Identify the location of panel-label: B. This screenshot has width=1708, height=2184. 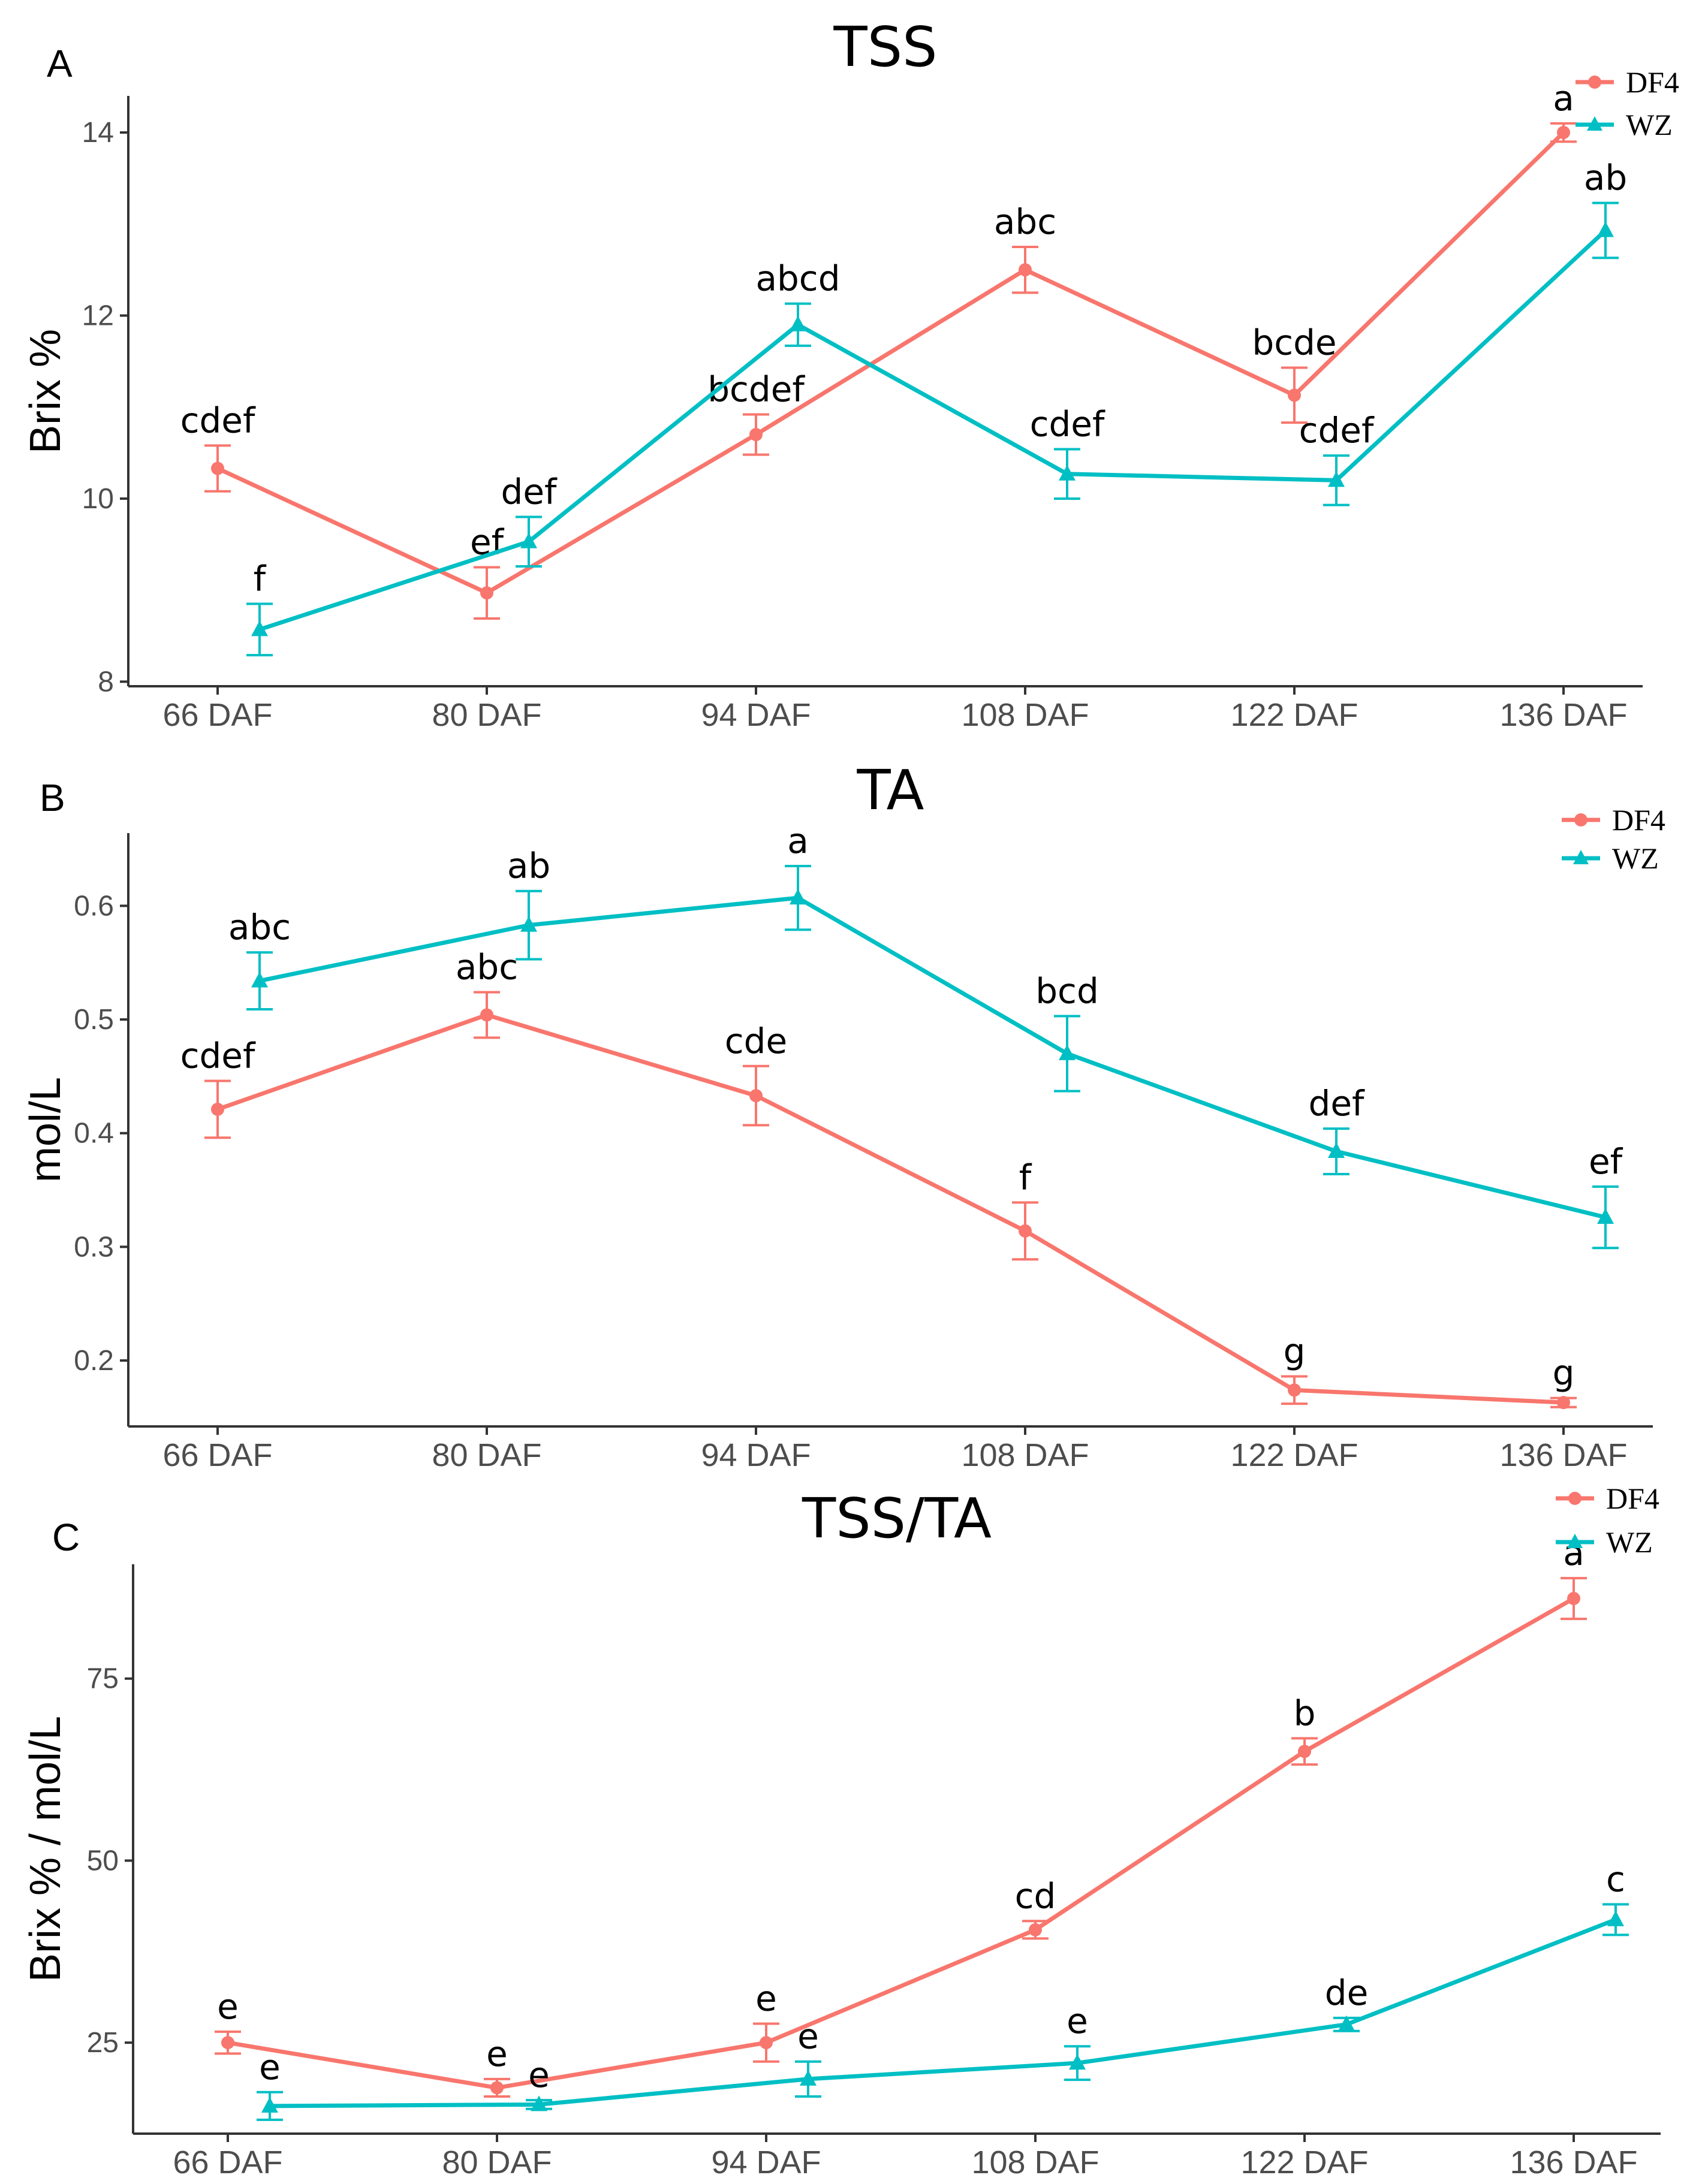
(52, 797).